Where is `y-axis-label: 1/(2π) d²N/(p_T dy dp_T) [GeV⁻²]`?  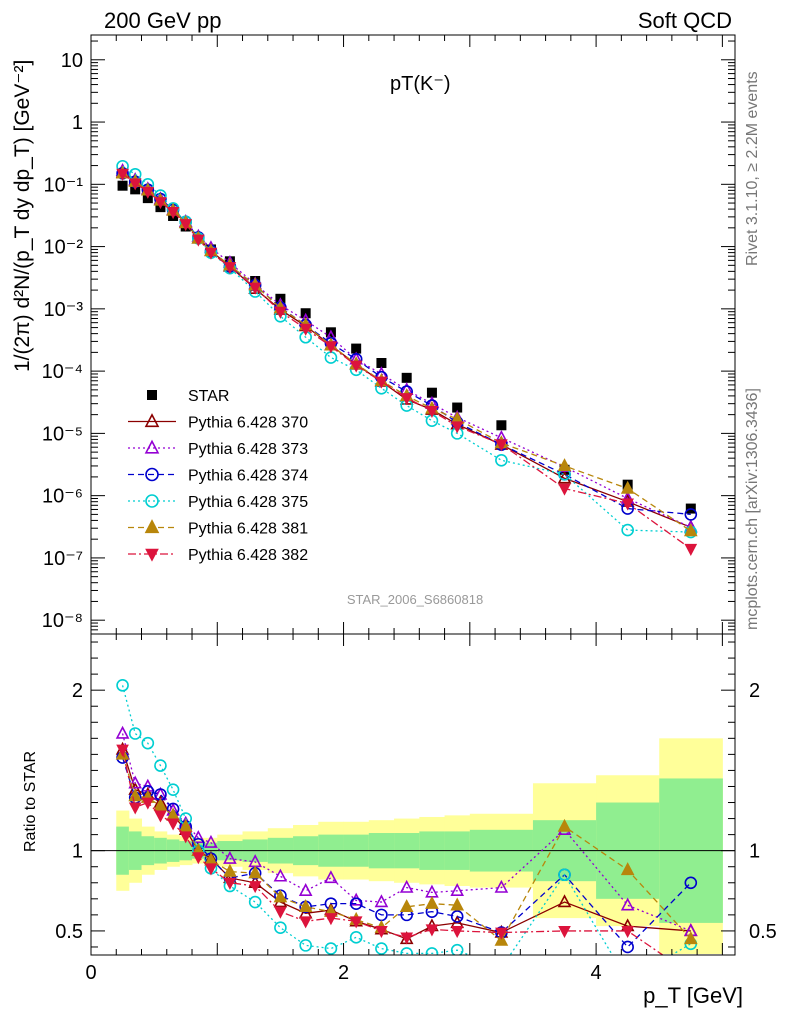 y-axis-label: 1/(2π) d²N/(p_T dy dp_T) [GeV⁻²] is located at coordinates (22, 215).